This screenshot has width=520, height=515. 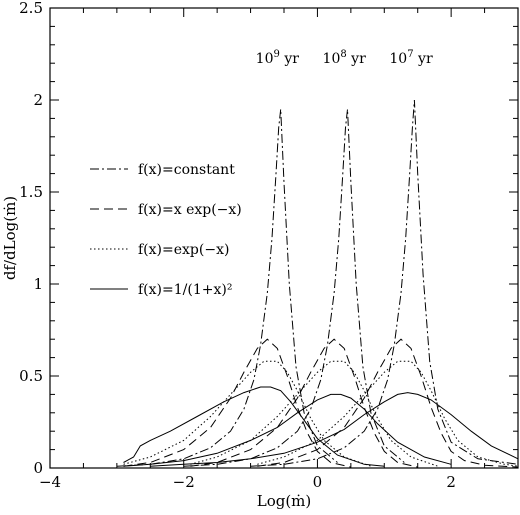 I want to click on series-line: f(x)=1/(1+x)² — 10⁷ yr, so click(x=334, y=429).